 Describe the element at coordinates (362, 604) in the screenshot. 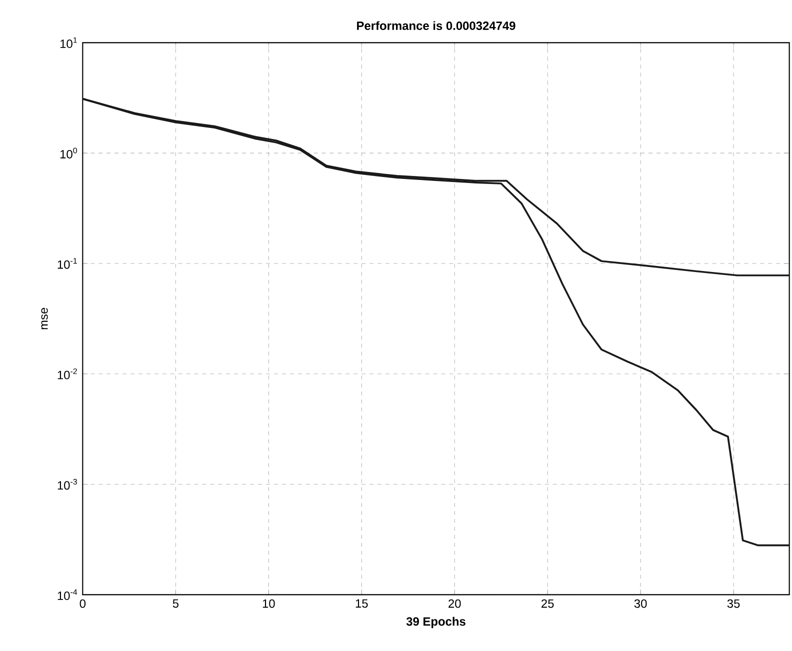

I see `x-tick-label: 15` at that location.